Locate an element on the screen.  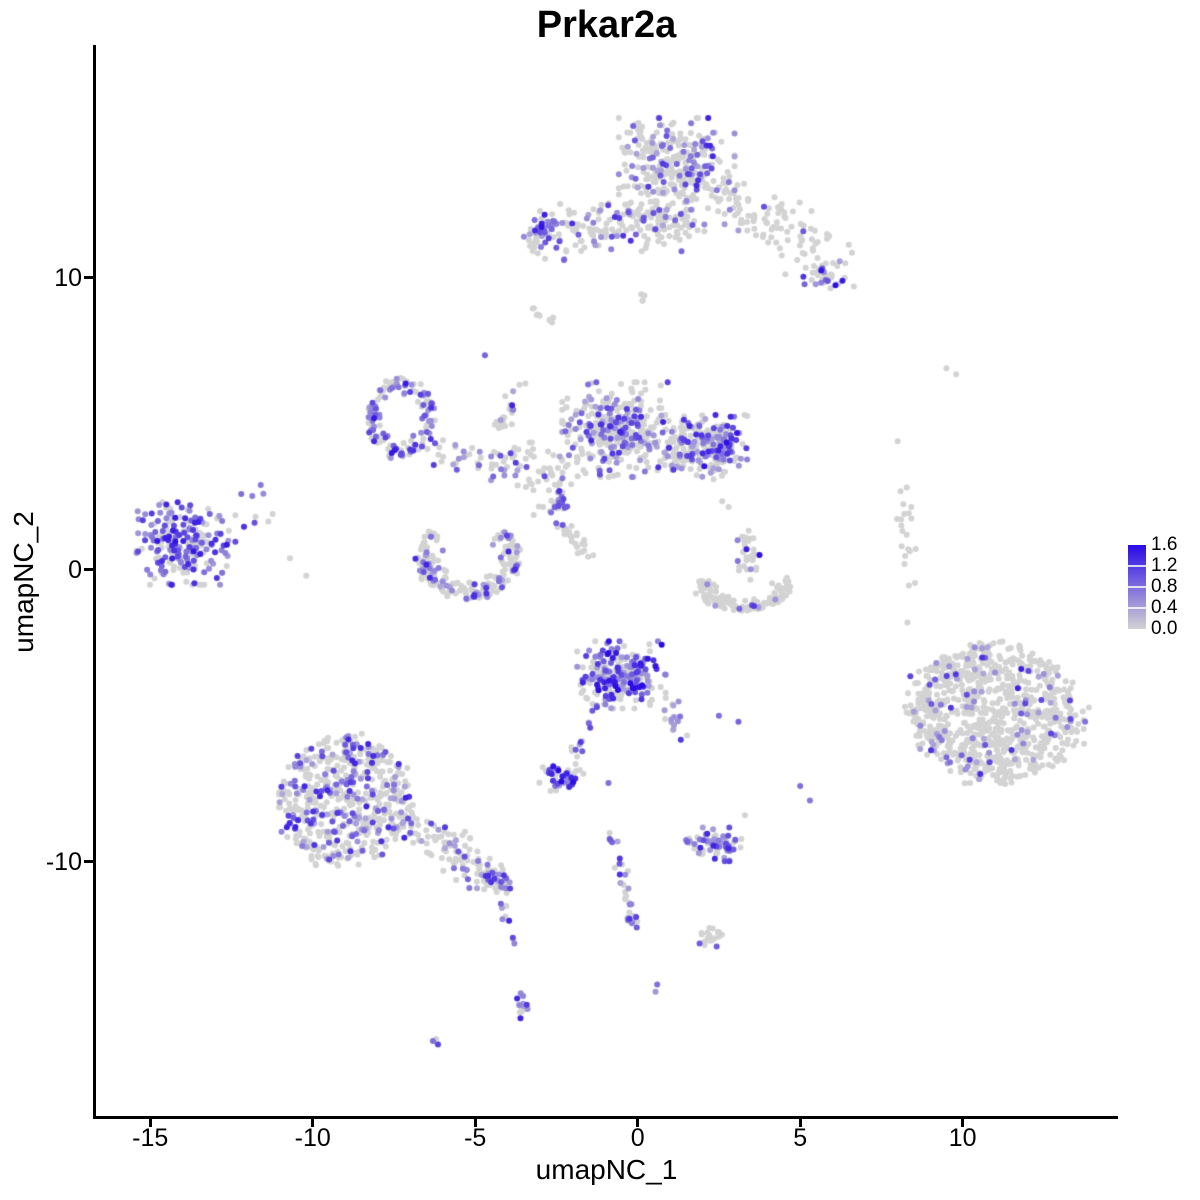
x-axis-label: umapNC_1 is located at coordinates (606, 1169).